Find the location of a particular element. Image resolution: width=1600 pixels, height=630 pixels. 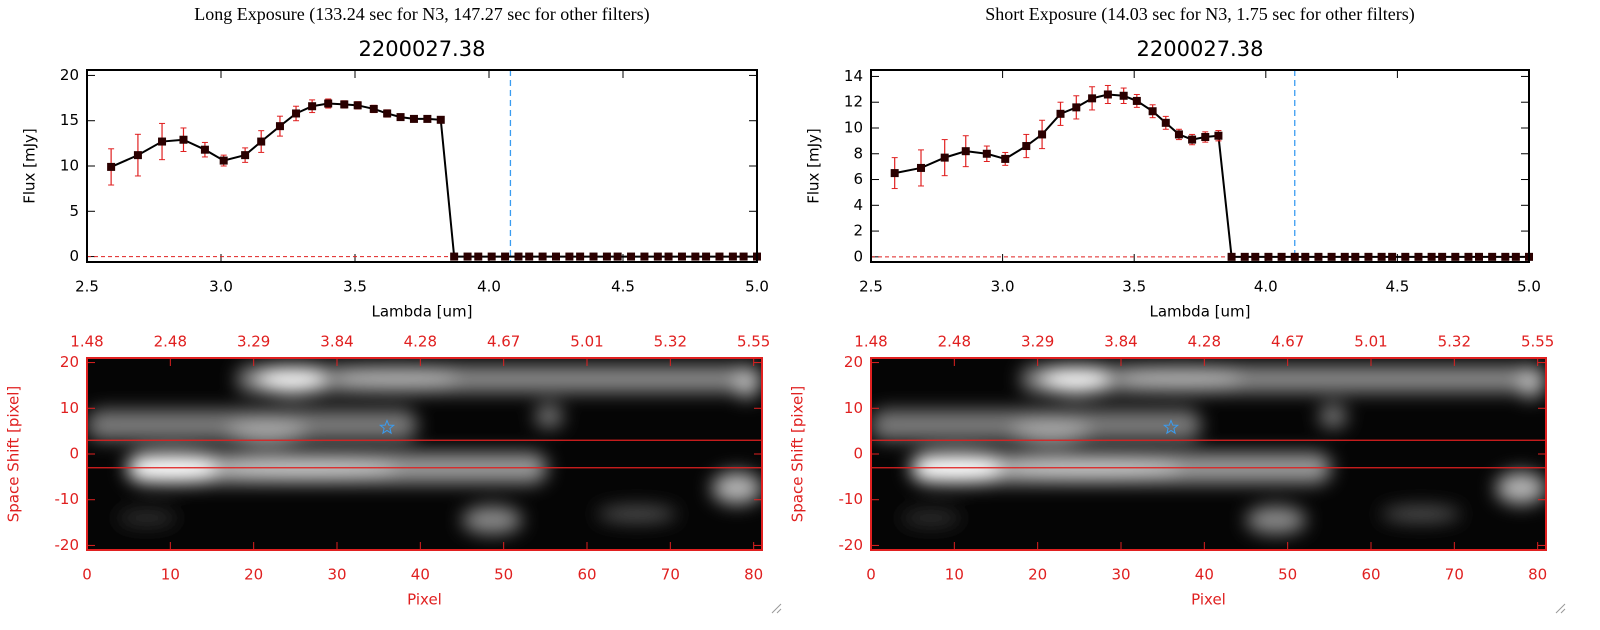

y-tick-label: -10 is located at coordinates (67, 499).